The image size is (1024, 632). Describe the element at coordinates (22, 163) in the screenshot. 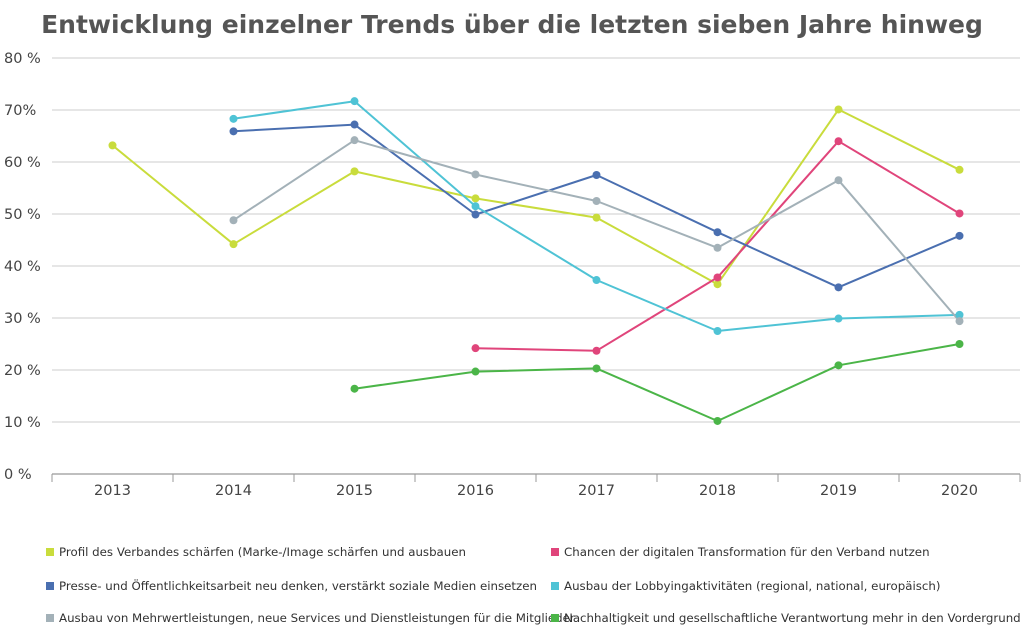

I see `y-tick-label: 60 %` at that location.